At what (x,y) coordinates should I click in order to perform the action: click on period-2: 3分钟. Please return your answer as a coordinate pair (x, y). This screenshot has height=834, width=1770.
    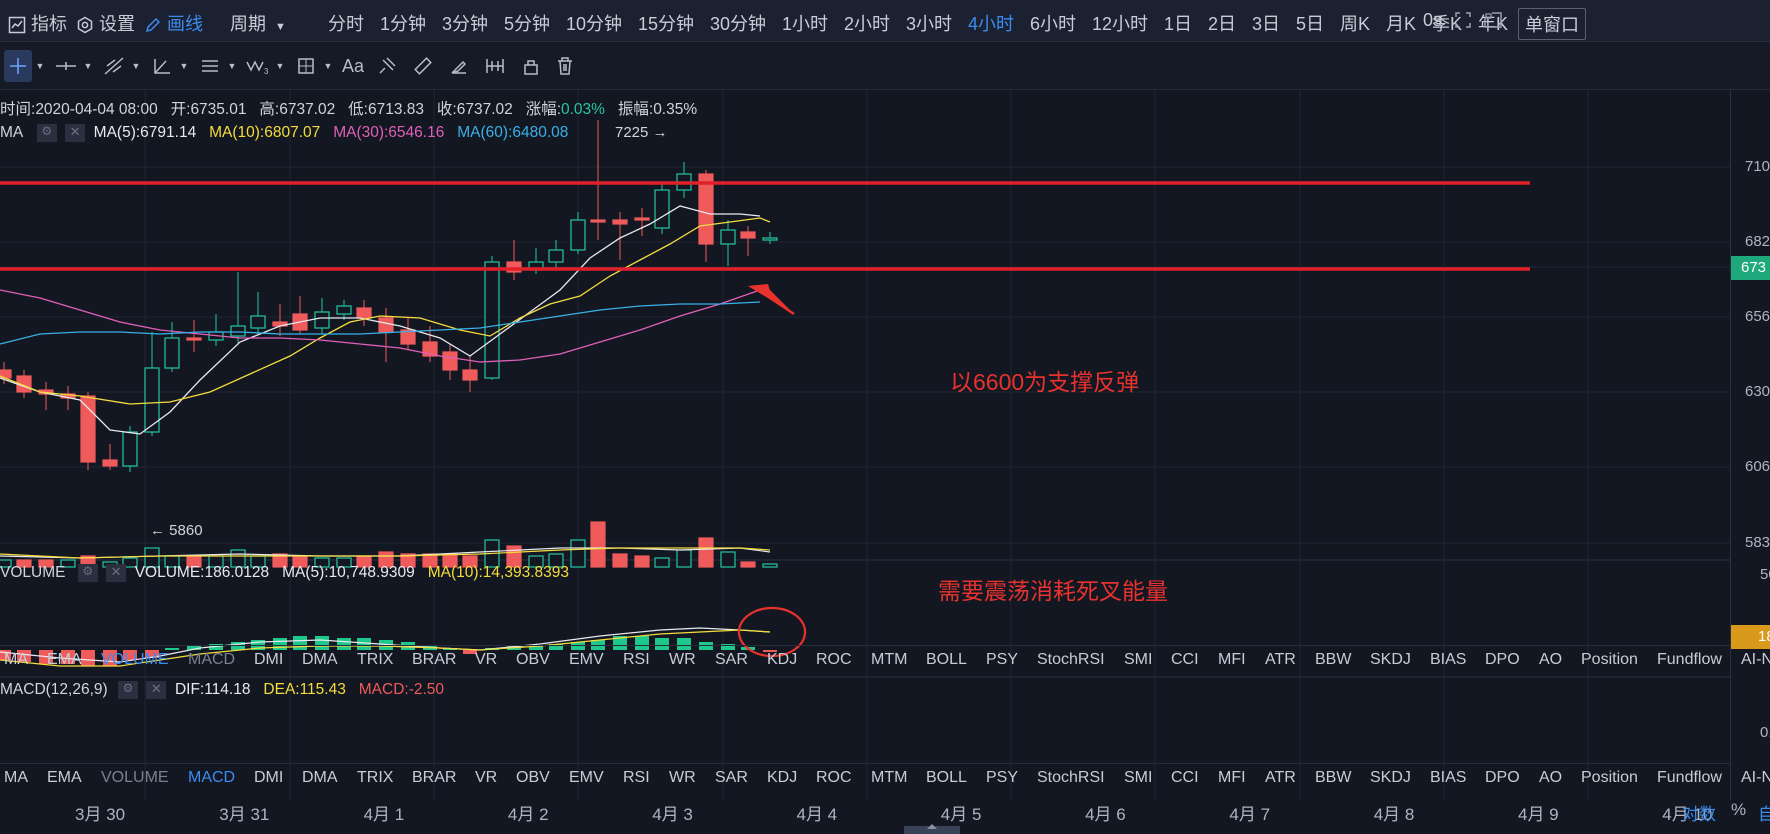
    Looking at the image, I should click on (465, 24).